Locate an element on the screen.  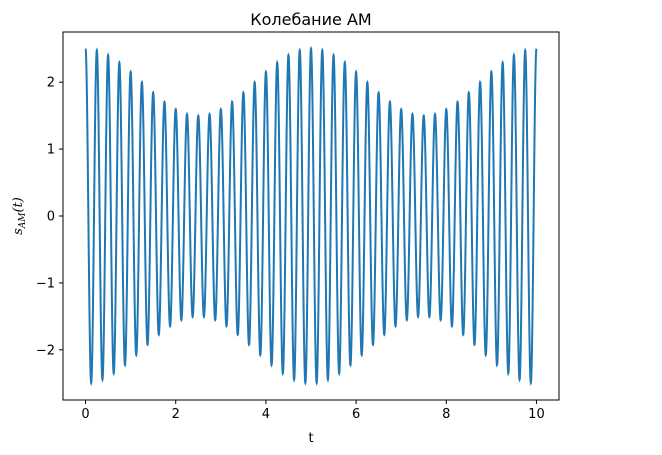
y-tick-label: 1 is located at coordinates (51, 150).